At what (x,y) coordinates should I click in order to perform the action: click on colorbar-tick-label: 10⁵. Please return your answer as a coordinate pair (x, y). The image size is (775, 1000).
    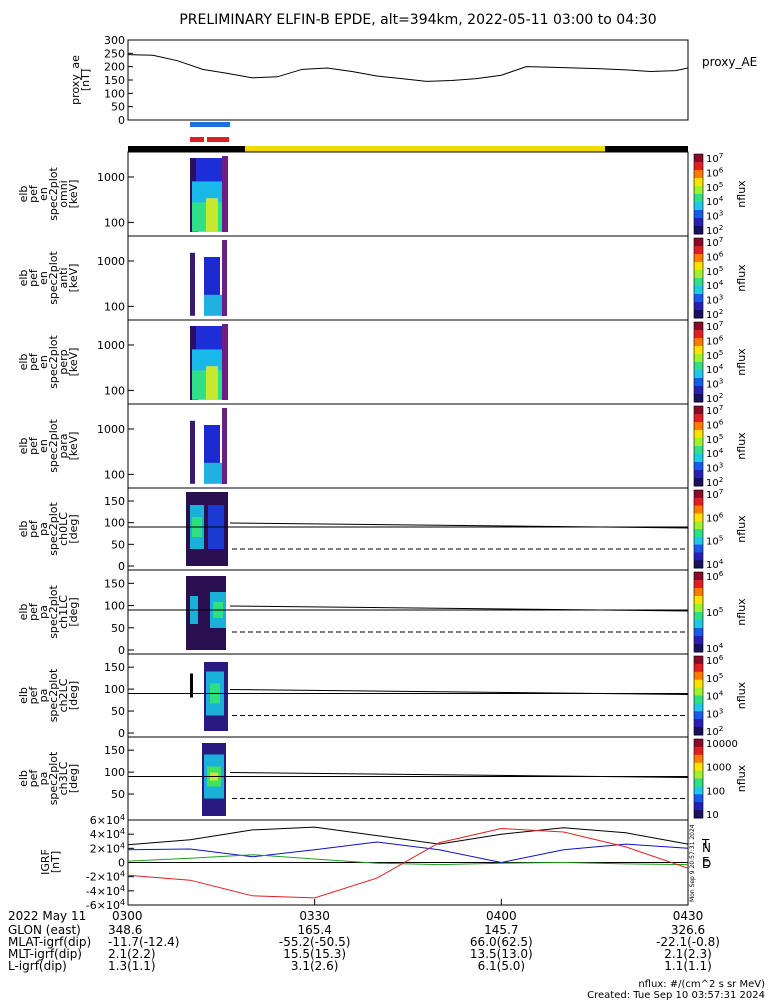
    Looking at the image, I should click on (714, 271).